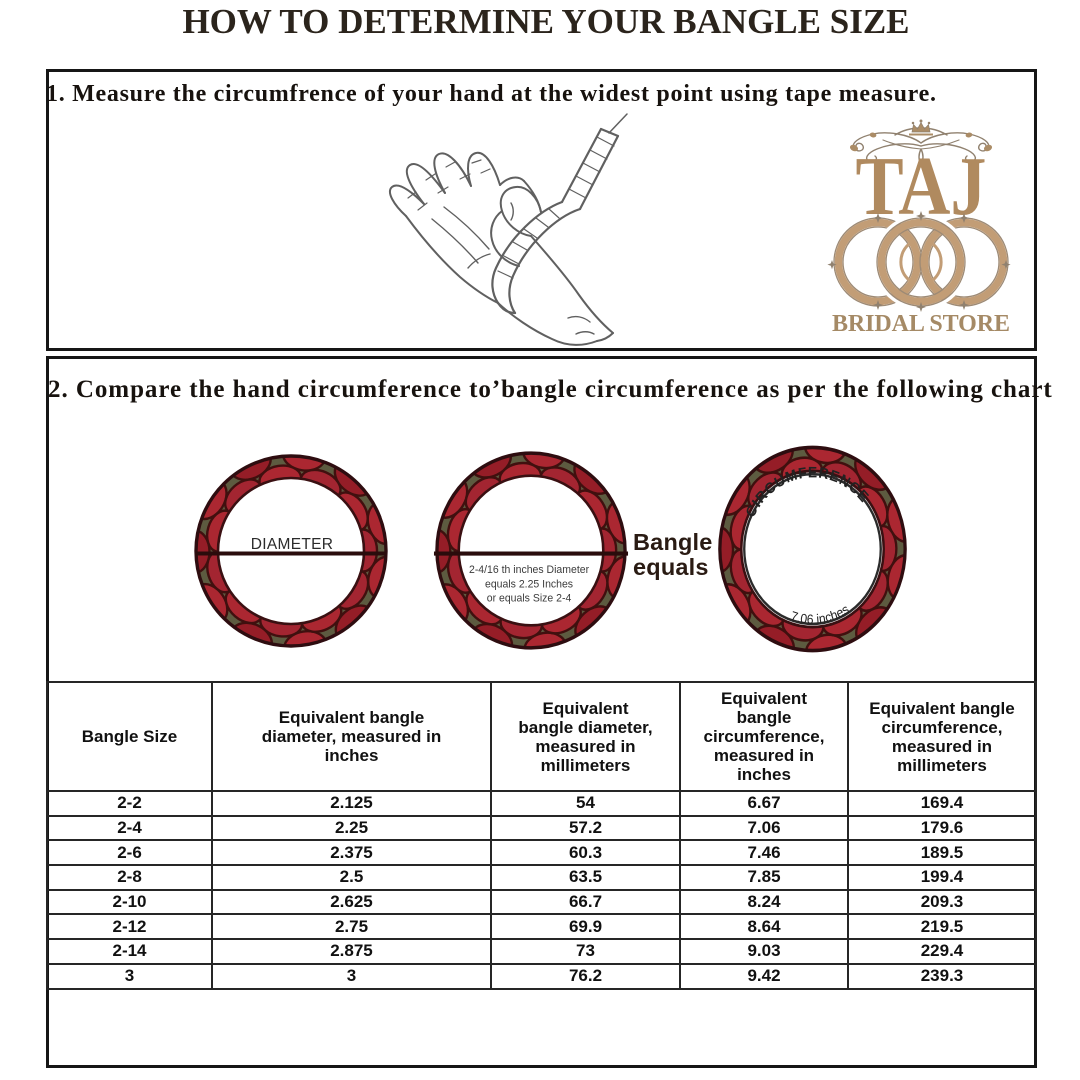 The width and height of the screenshot is (1080, 1080). Describe the element at coordinates (529, 570) in the screenshot. I see `svg-text: 2-4/16 th inches Diameter` at that location.